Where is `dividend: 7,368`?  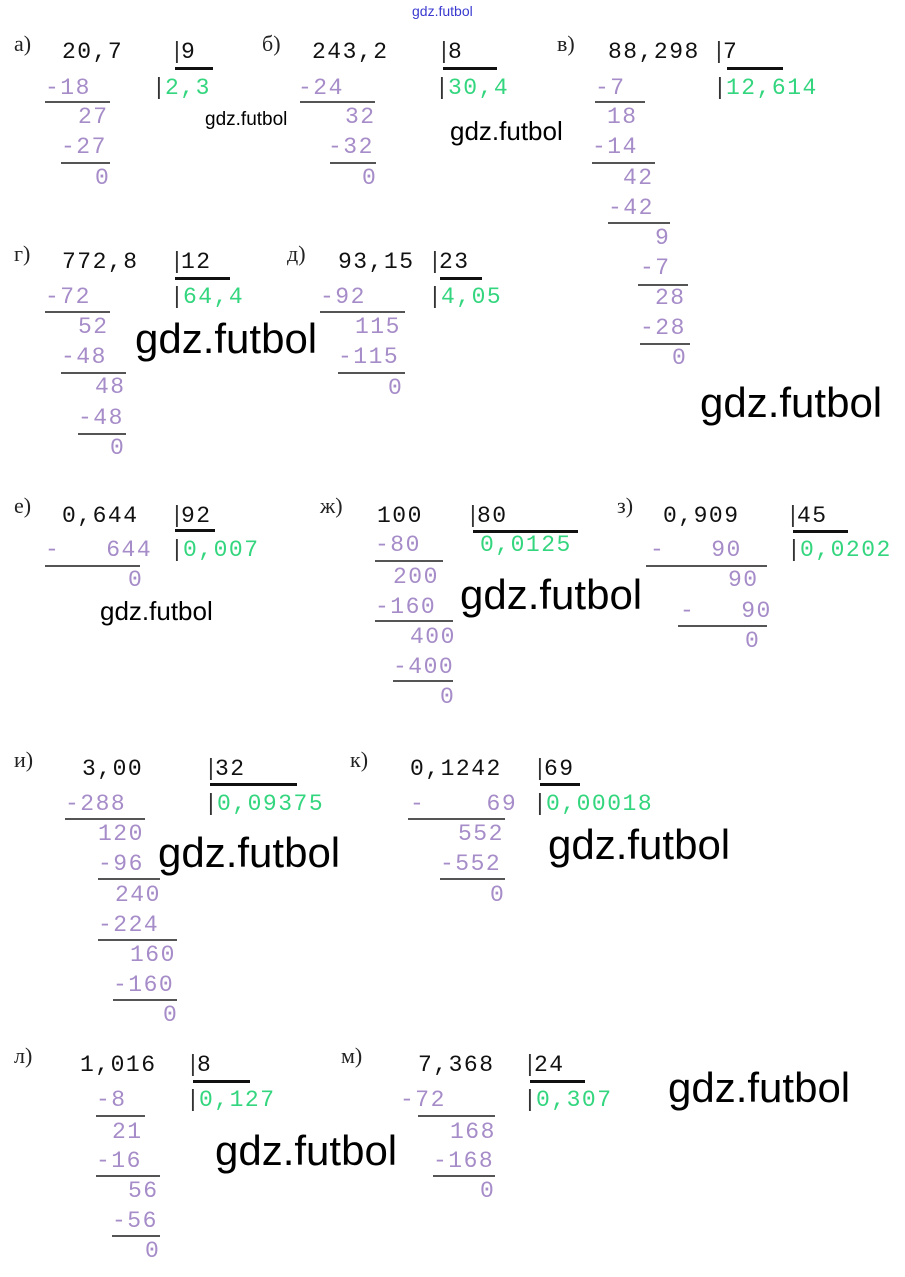 dividend: 7,368 is located at coordinates (456, 1065).